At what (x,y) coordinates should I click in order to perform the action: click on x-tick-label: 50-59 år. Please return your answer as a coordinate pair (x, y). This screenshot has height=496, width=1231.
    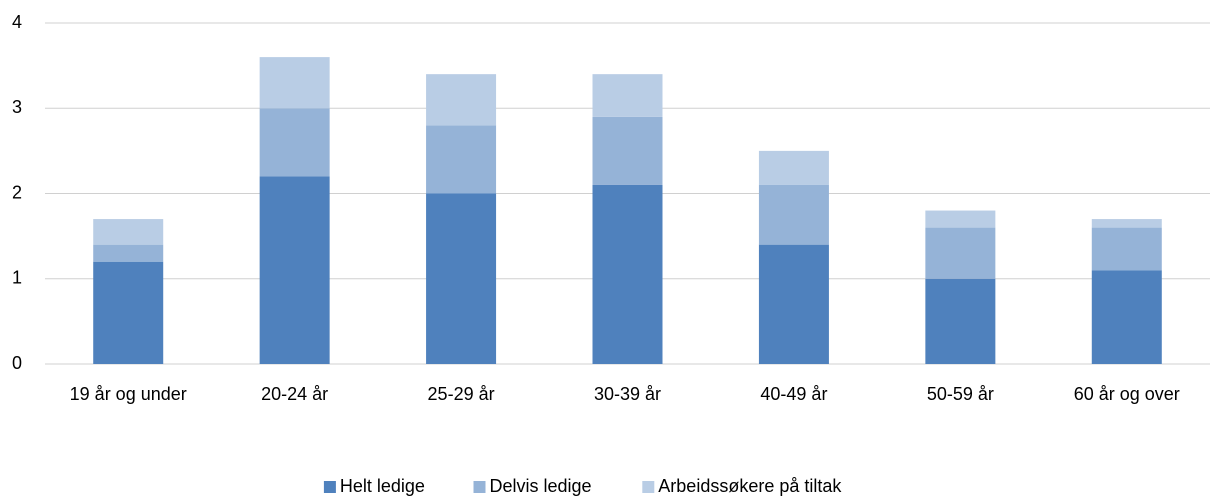
    Looking at the image, I should click on (960, 394).